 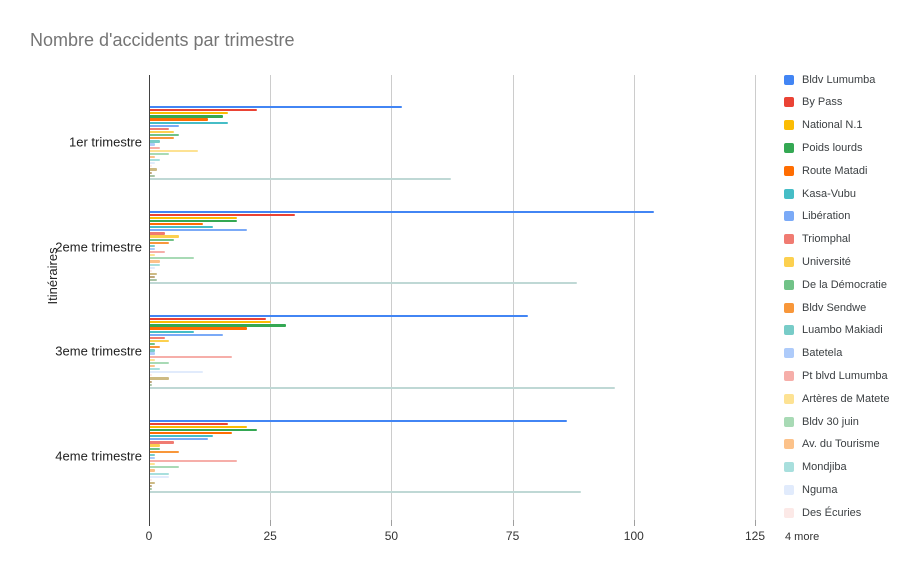 What do you see at coordinates (817, 216) in the screenshot?
I see `legend-item: Libération` at bounding box center [817, 216].